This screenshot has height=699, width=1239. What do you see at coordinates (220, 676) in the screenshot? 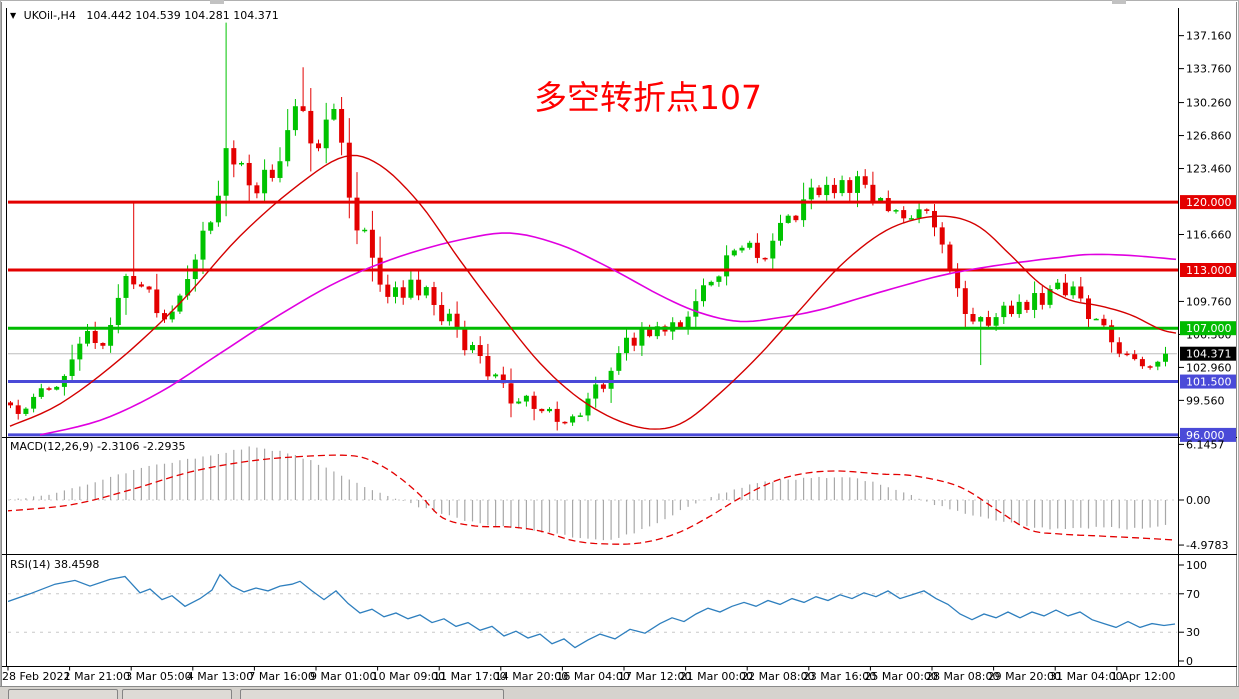
I see `axis-label: 4 Mar 13:00` at bounding box center [220, 676].